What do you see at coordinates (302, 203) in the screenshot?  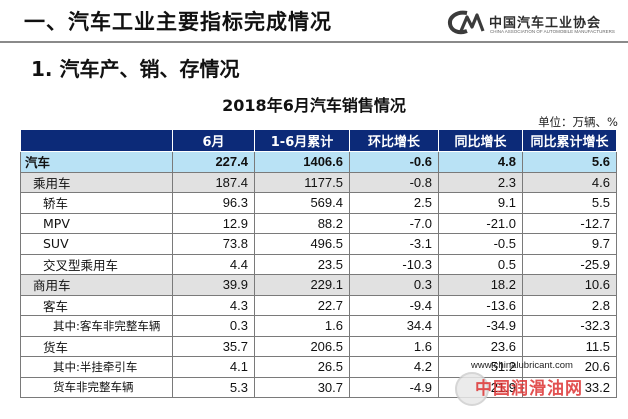 I see `cell-cum: 569.4` at bounding box center [302, 203].